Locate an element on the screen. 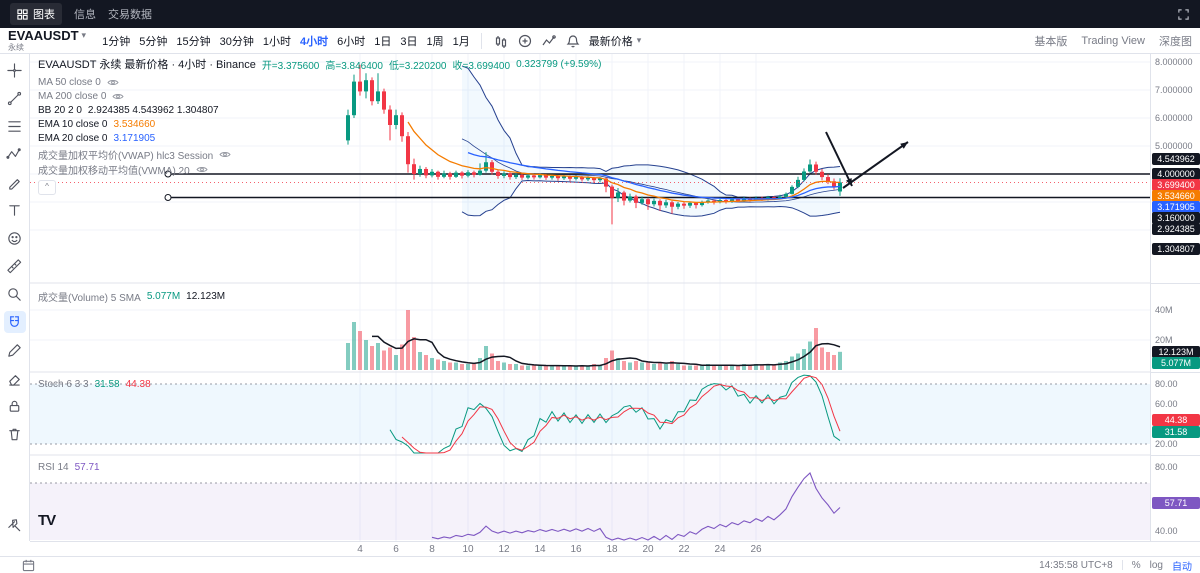 This screenshot has width=1200, height=573. compare-icon is located at coordinates (525, 41).